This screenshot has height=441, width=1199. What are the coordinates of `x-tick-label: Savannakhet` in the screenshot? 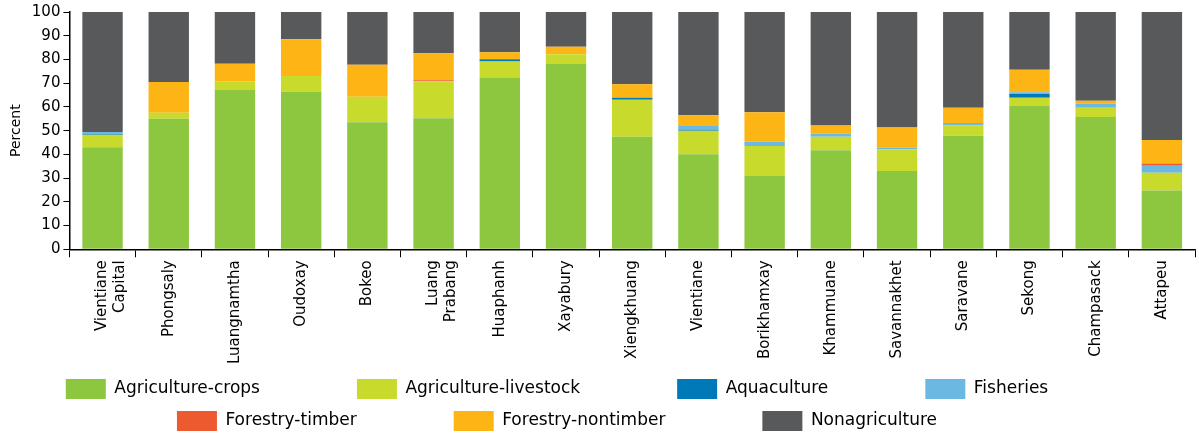 It's located at (895, 309).